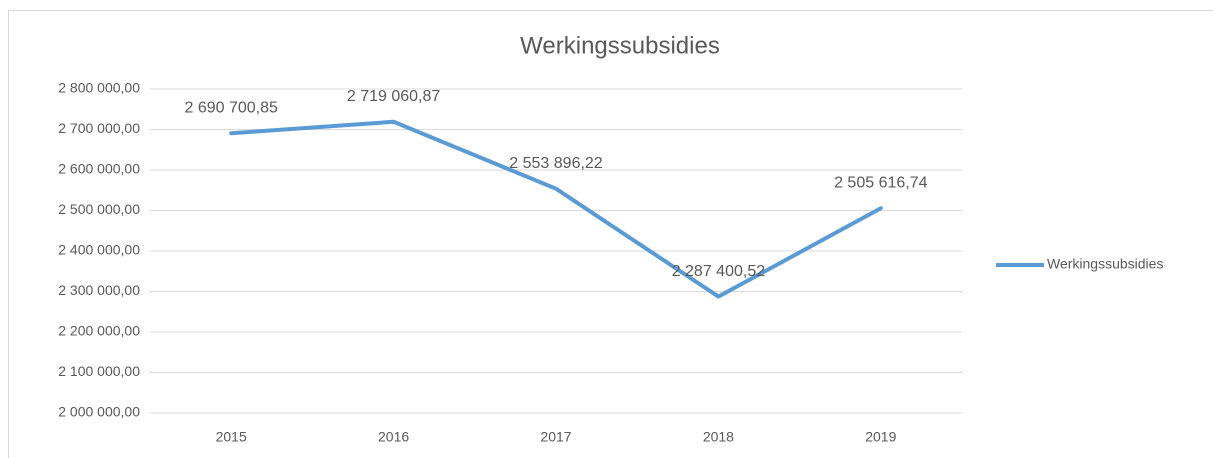 The width and height of the screenshot is (1213, 458). I want to click on data-label: 2 690 700,85, so click(231, 107).